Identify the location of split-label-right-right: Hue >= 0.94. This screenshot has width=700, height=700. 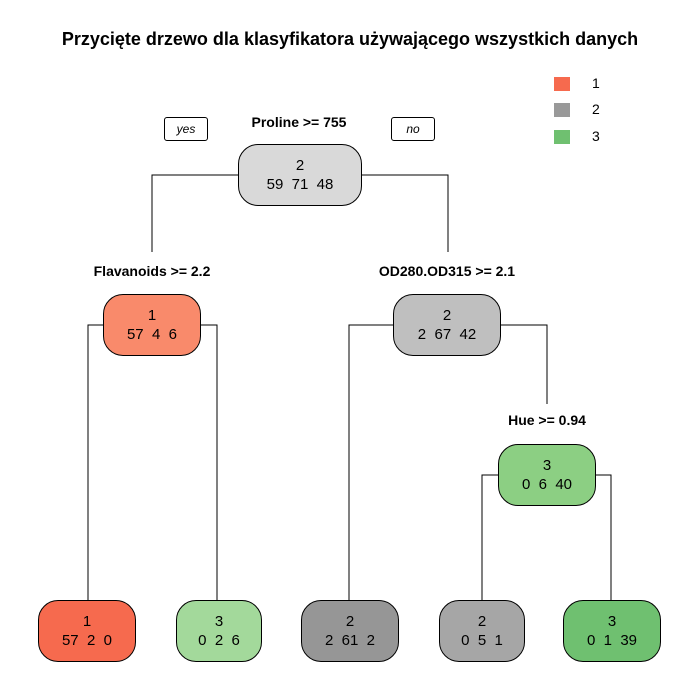
(547, 420).